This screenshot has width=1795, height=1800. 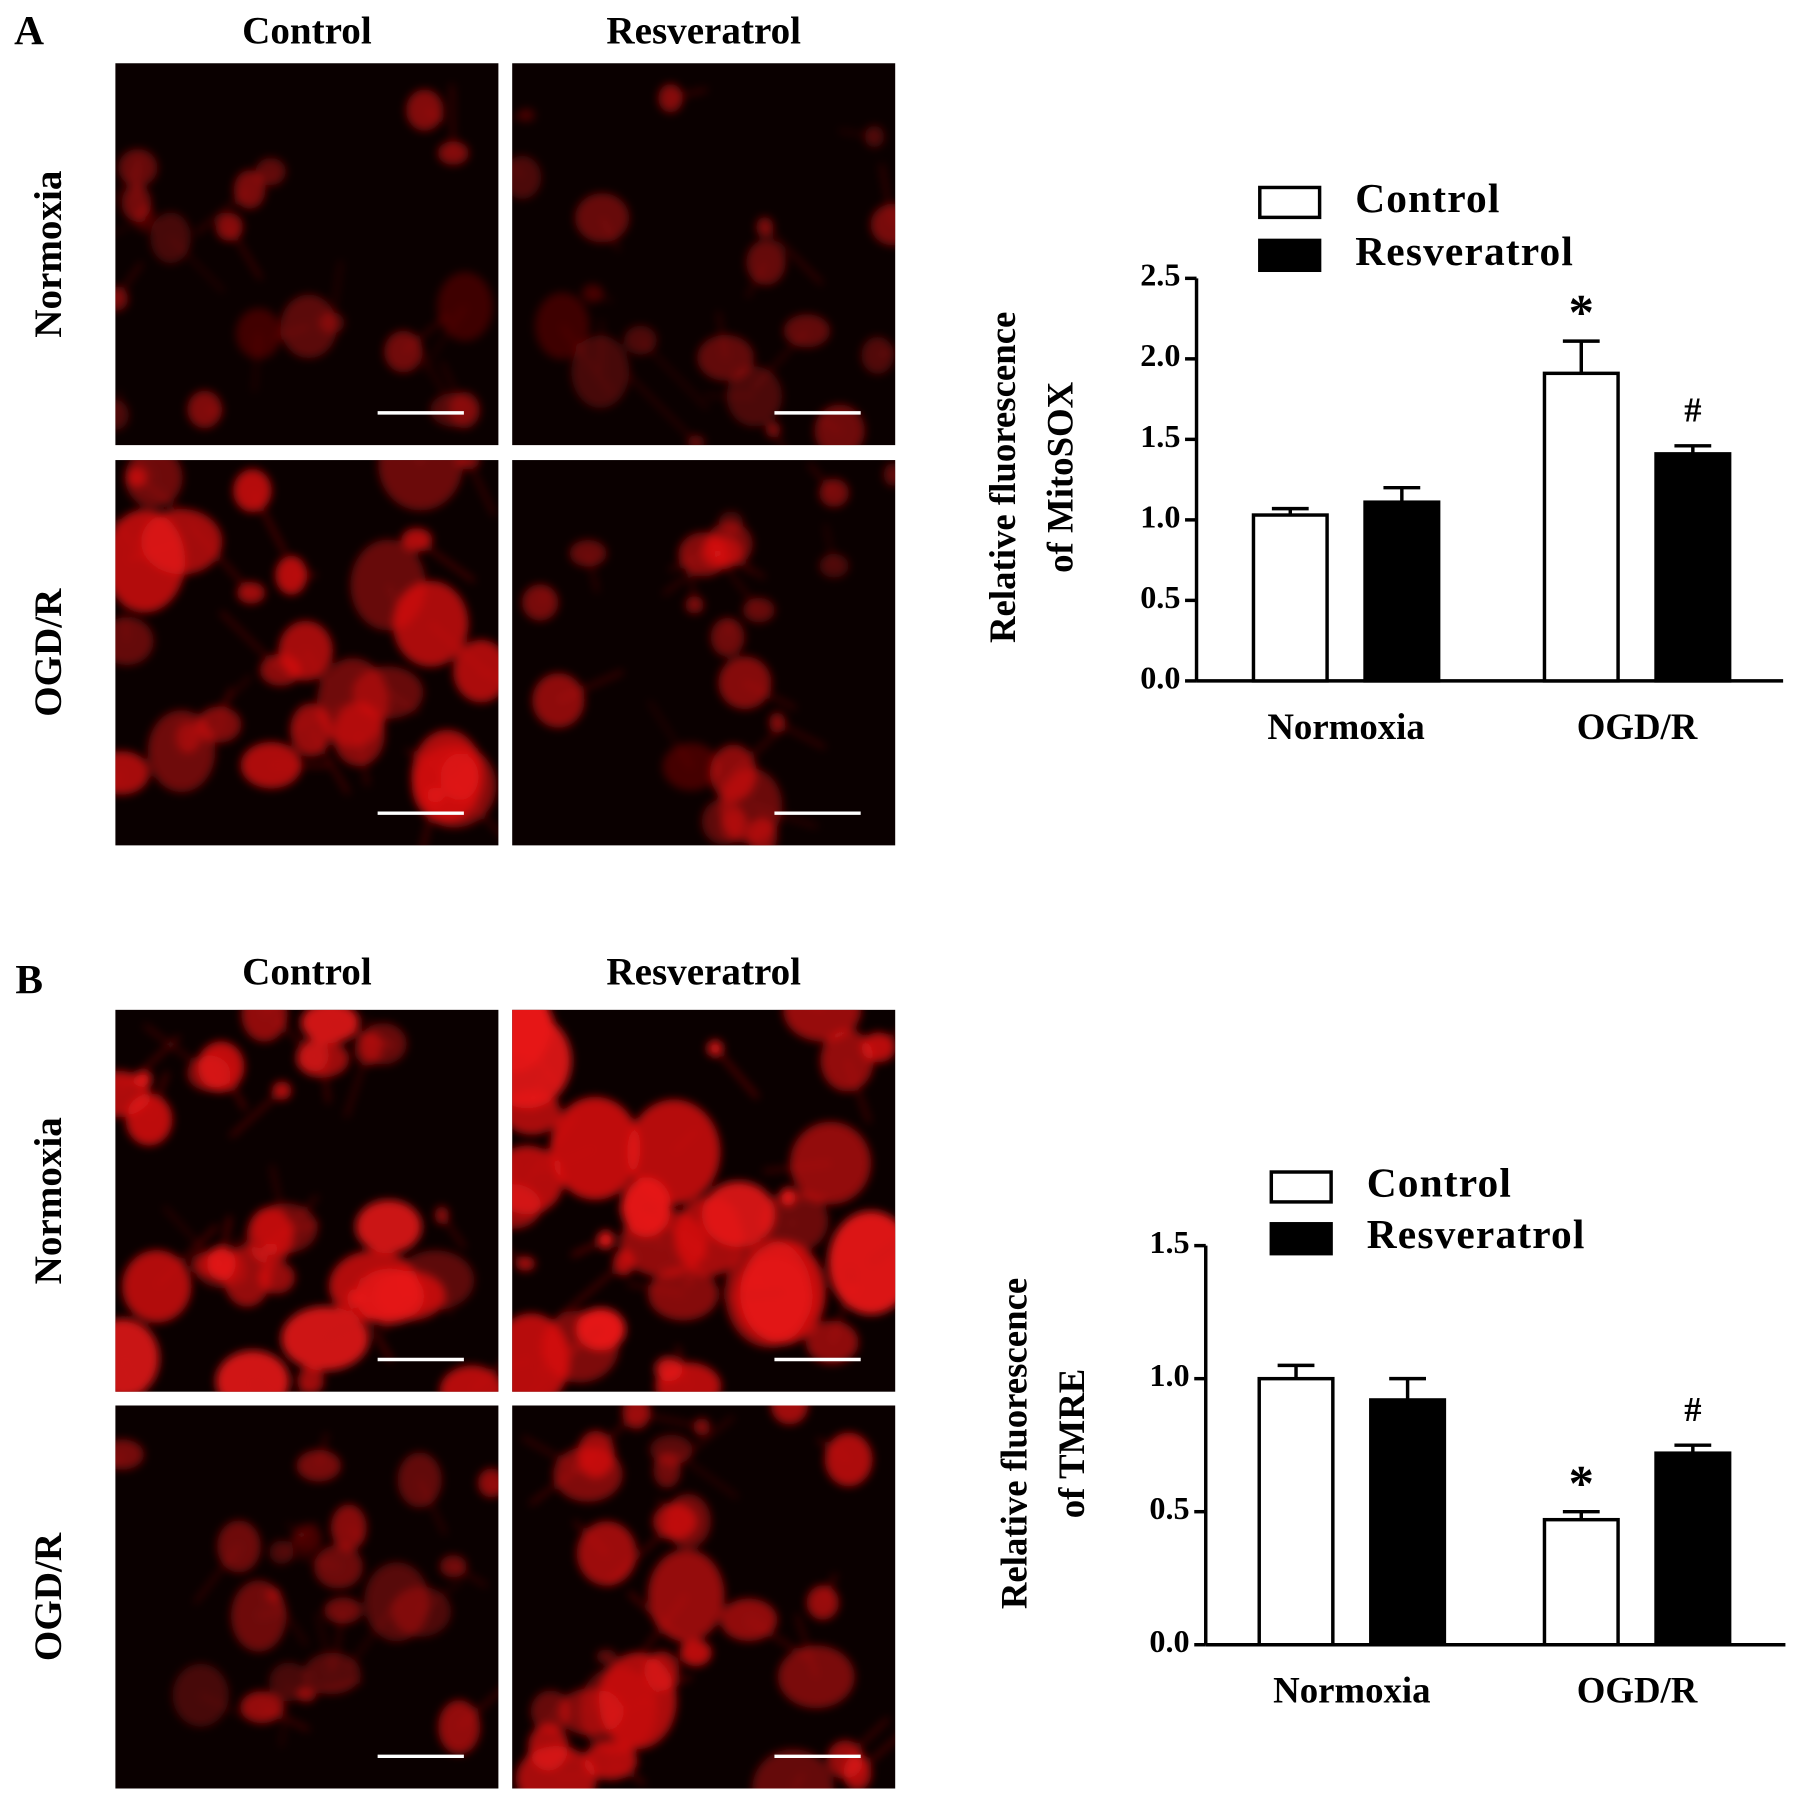 I want to click on row-label: OGD/R, so click(x=48, y=652).